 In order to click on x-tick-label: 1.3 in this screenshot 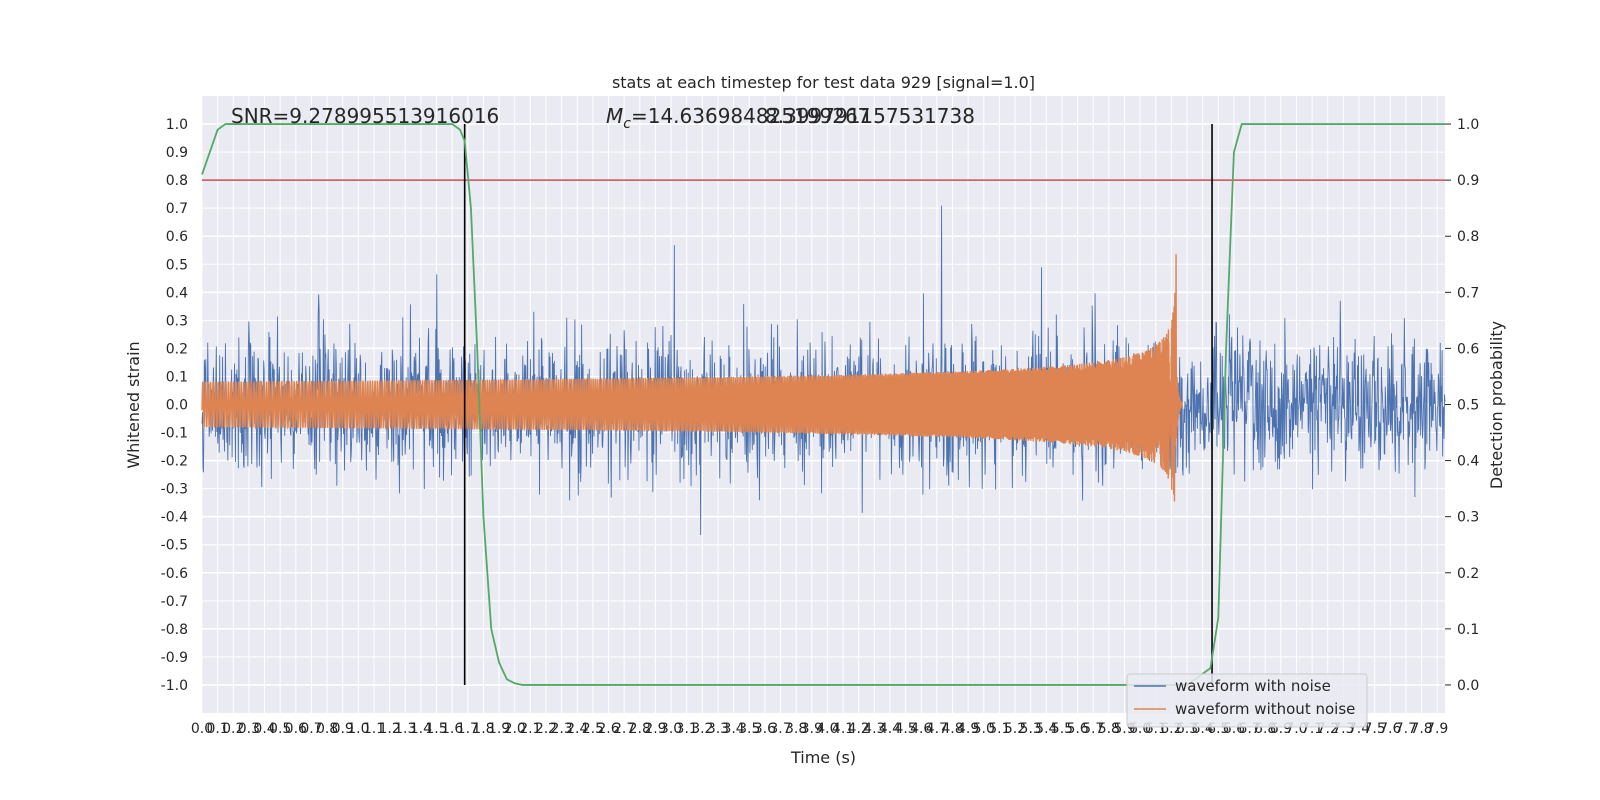, I will do `click(405, 729)`.